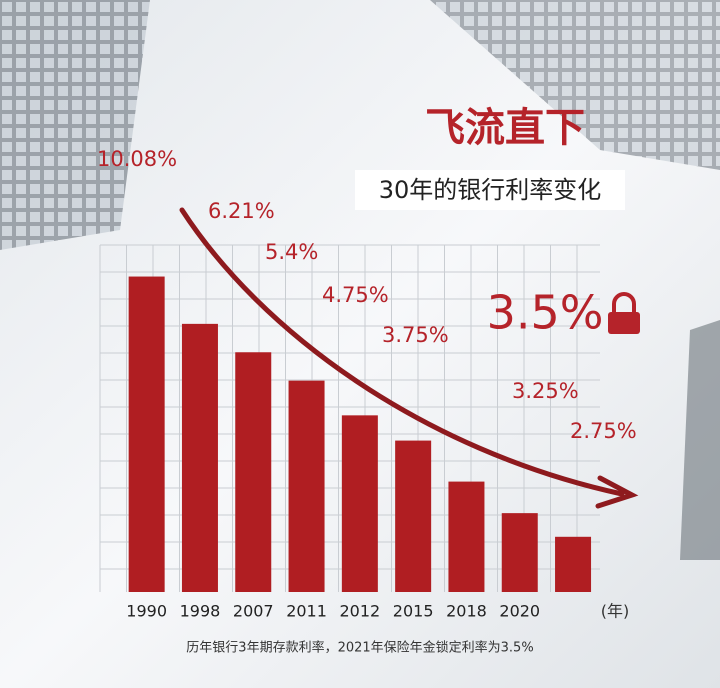 The height and width of the screenshot is (688, 720). I want to click on annotation: 2.75%, so click(603, 431).